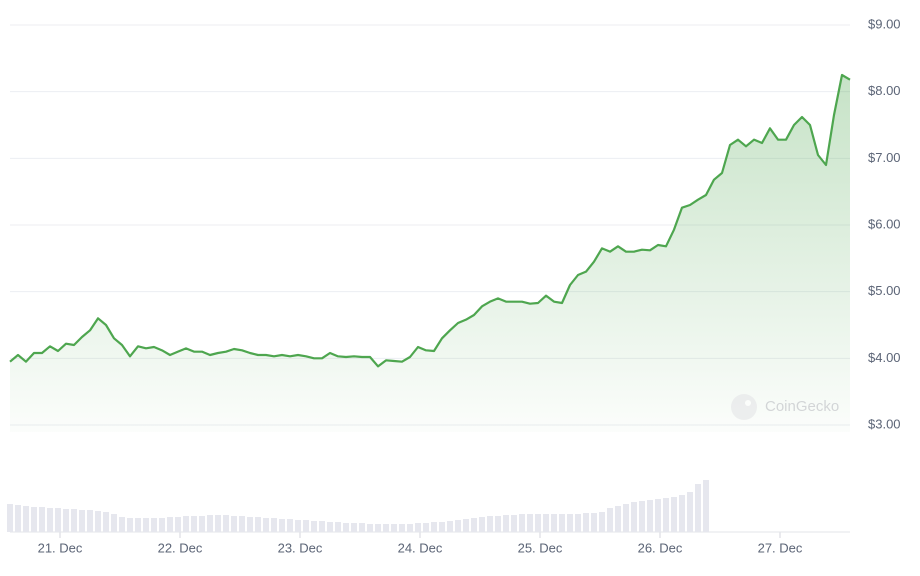 The image size is (920, 576). I want to click on x-tick-label: 24. Dec, so click(420, 547).